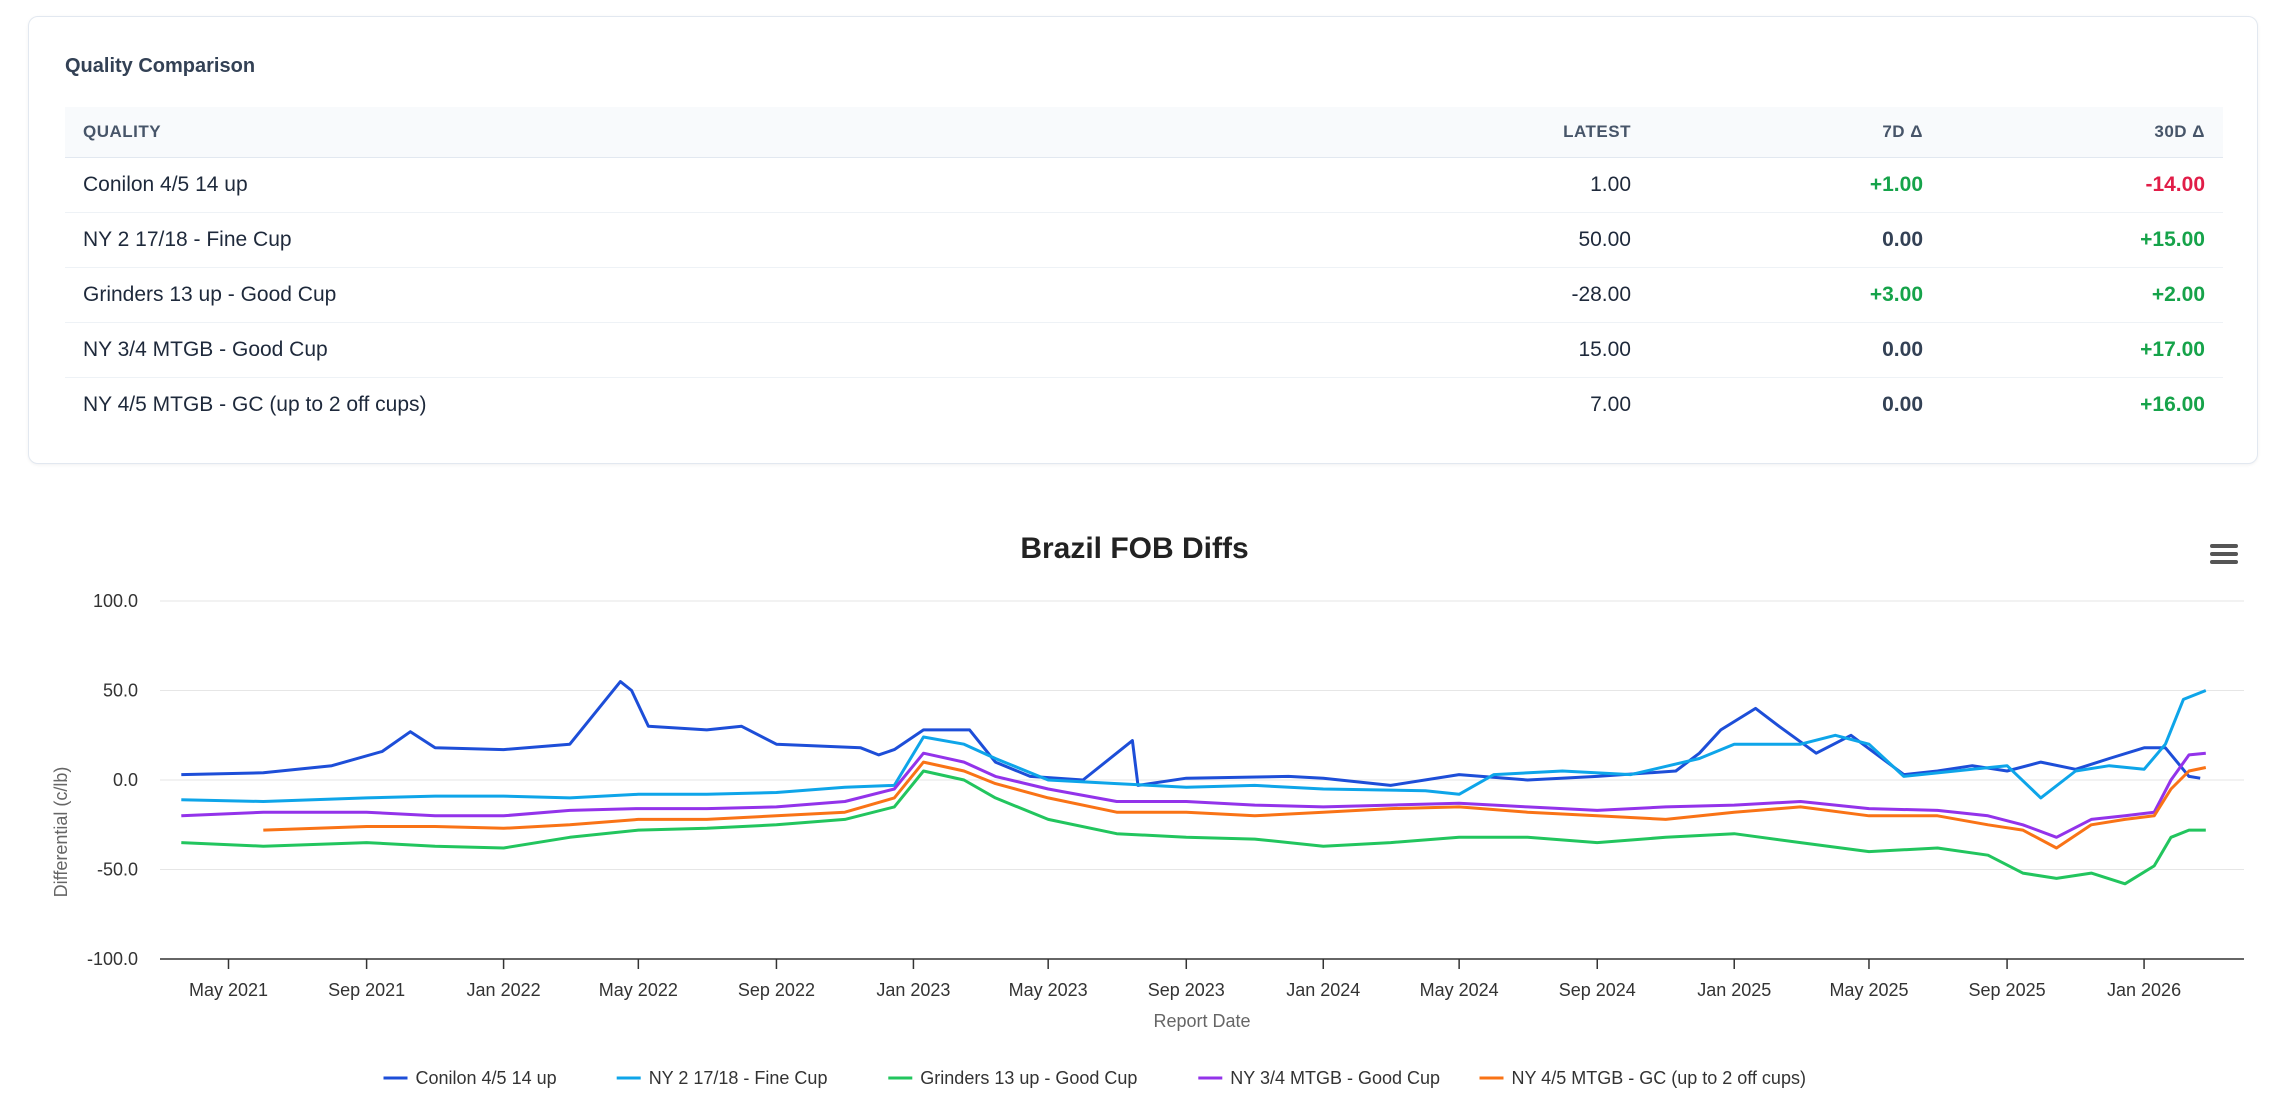 This screenshot has width=2269, height=1118. What do you see at coordinates (255, 404) in the screenshot?
I see `cell-quality: NY 4/5 MTGB - GC (up to 2 off cups)` at bounding box center [255, 404].